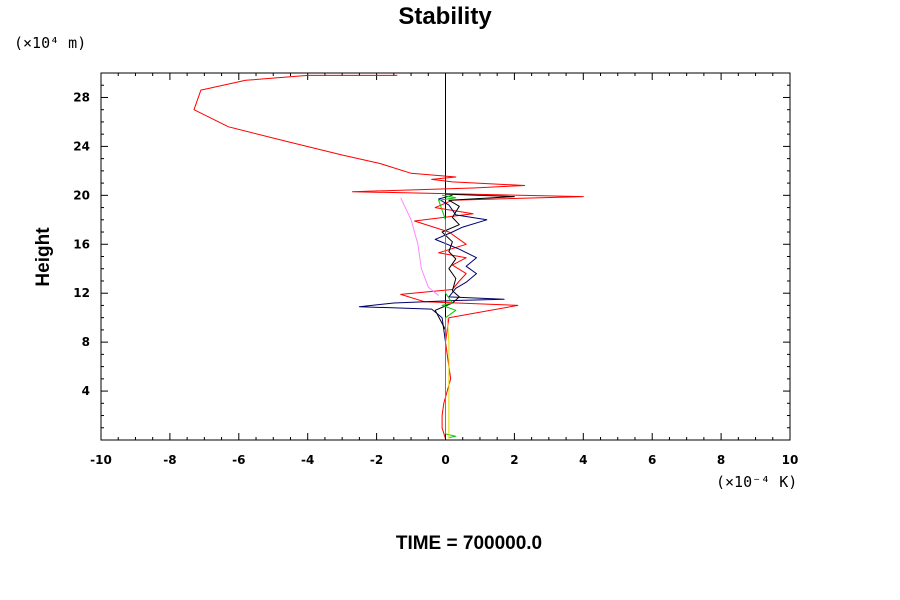  I want to click on time-label: TIME = 700000.0, so click(469, 543).